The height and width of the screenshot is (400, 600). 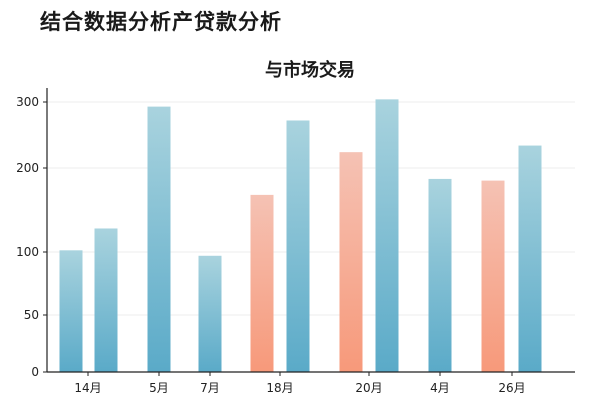 What do you see at coordinates (87, 388) in the screenshot?
I see `x-tick-label: 14月` at bounding box center [87, 388].